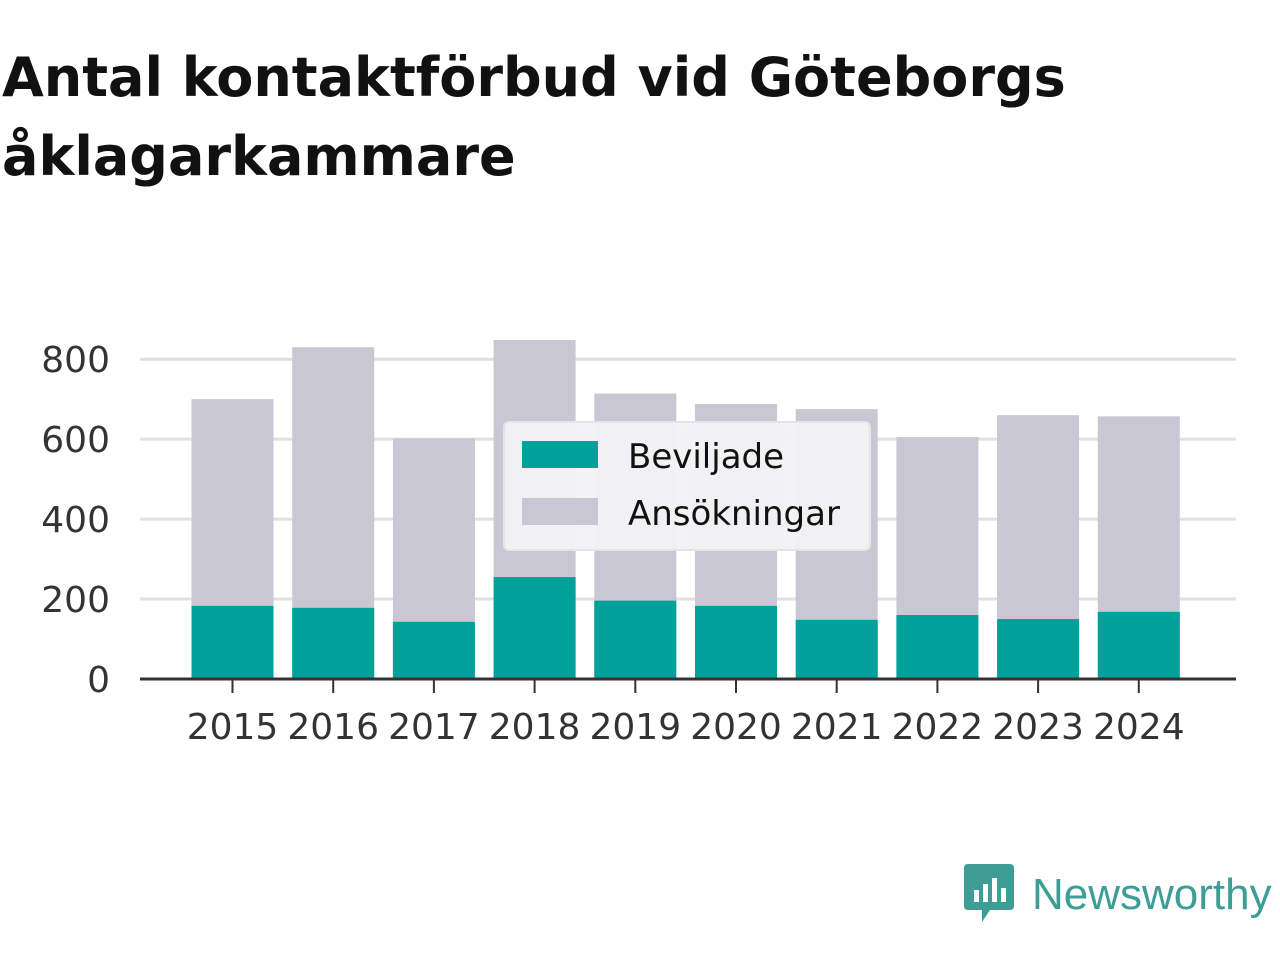  I want to click on legend-label: Beviljade, so click(706, 457).